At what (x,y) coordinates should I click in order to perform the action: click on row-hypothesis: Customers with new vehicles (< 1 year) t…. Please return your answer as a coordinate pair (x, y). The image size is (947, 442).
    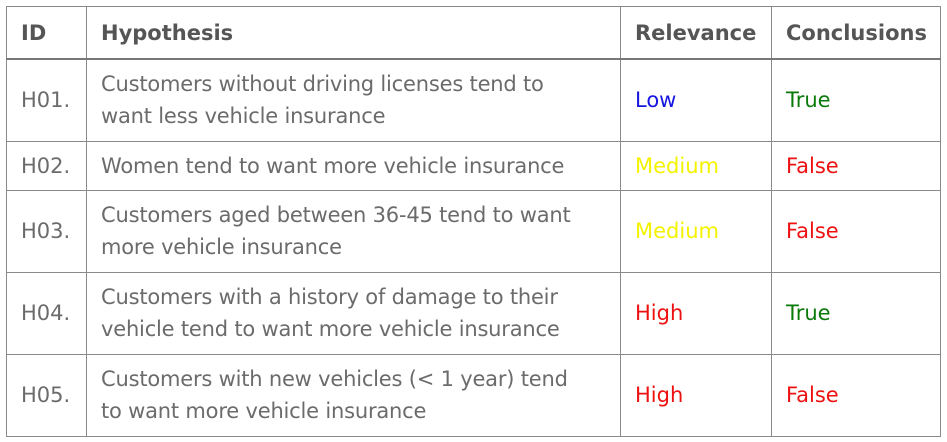
    Looking at the image, I should click on (353, 395).